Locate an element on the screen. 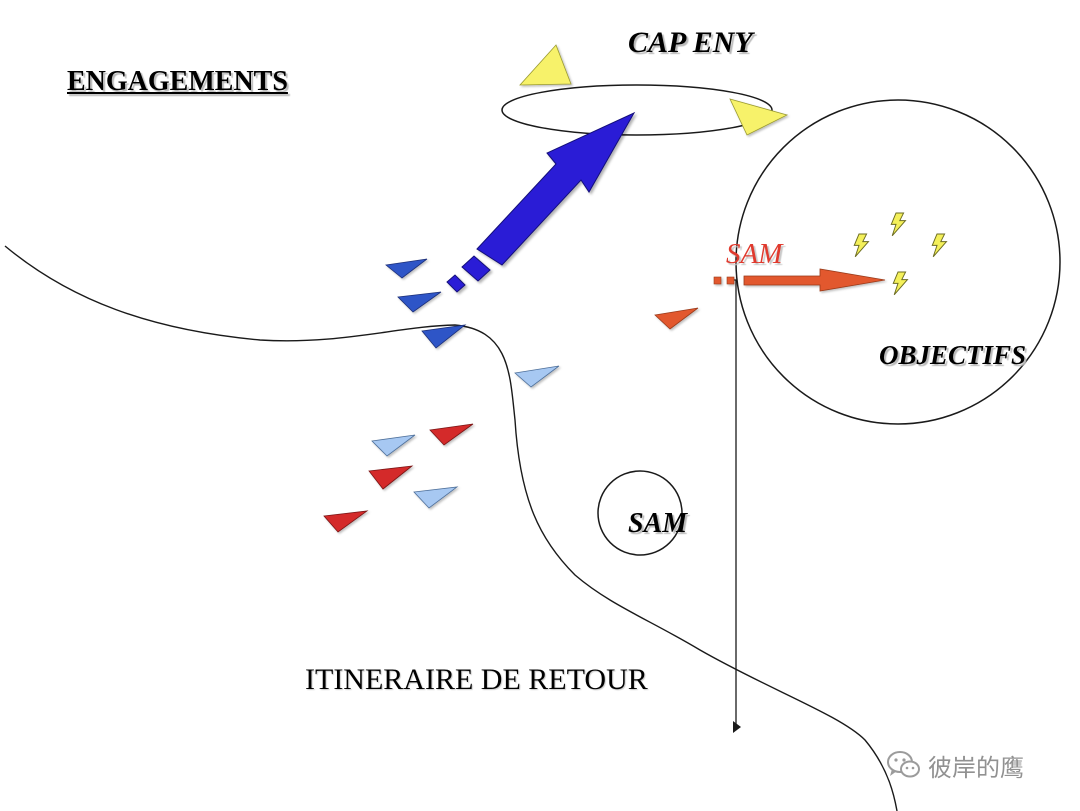 The image size is (1080, 811). return-route-label: ITINERAIRE DE RETOUR is located at coordinates (476, 679).